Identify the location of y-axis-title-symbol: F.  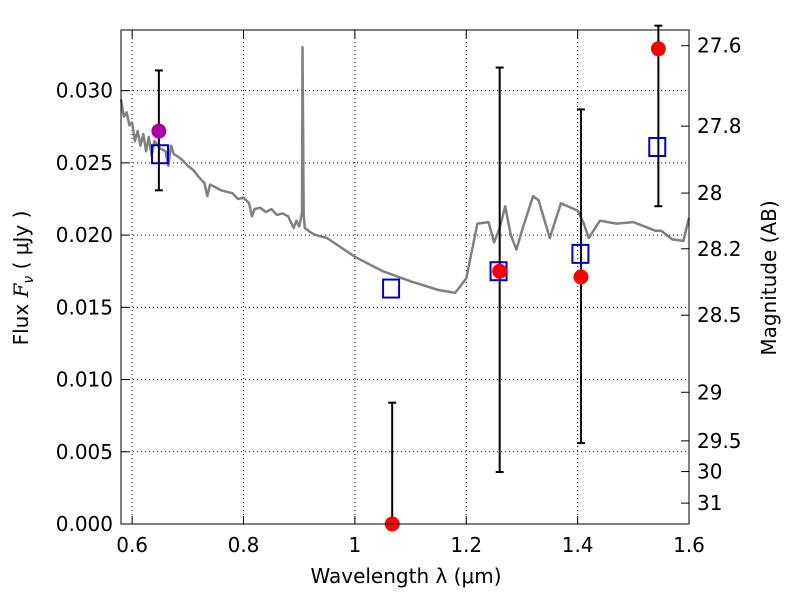
(21, 290).